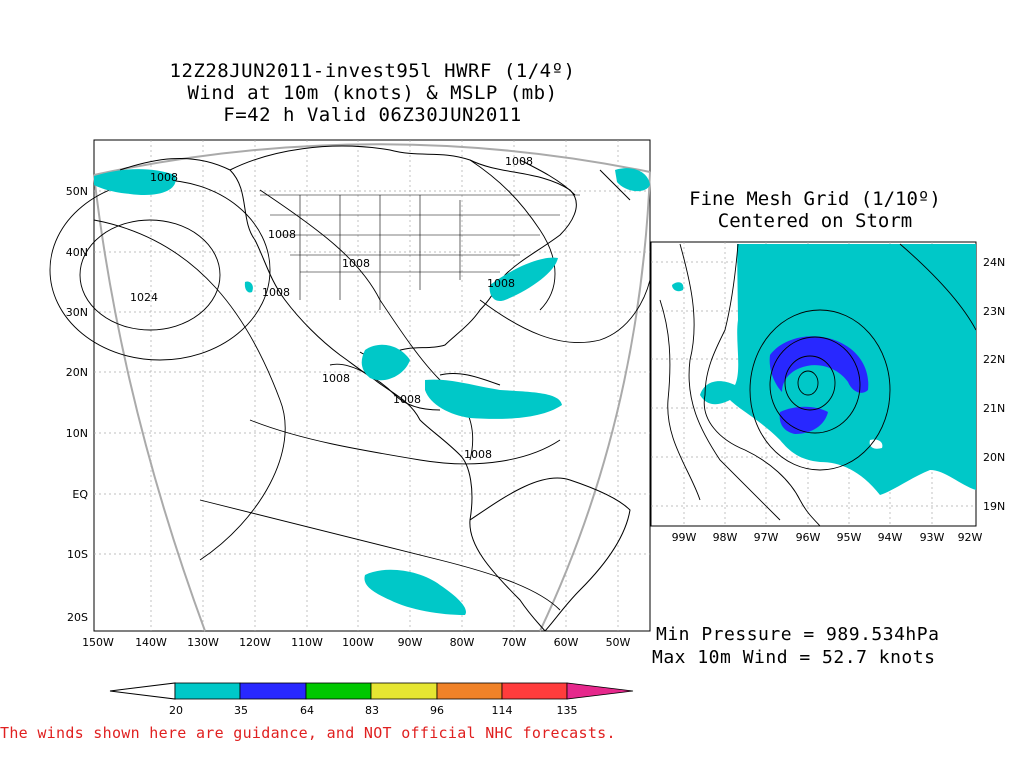 This screenshot has height=768, width=1024. What do you see at coordinates (994, 408) in the screenshot?
I see `lat-tick-label: 21N` at bounding box center [994, 408].